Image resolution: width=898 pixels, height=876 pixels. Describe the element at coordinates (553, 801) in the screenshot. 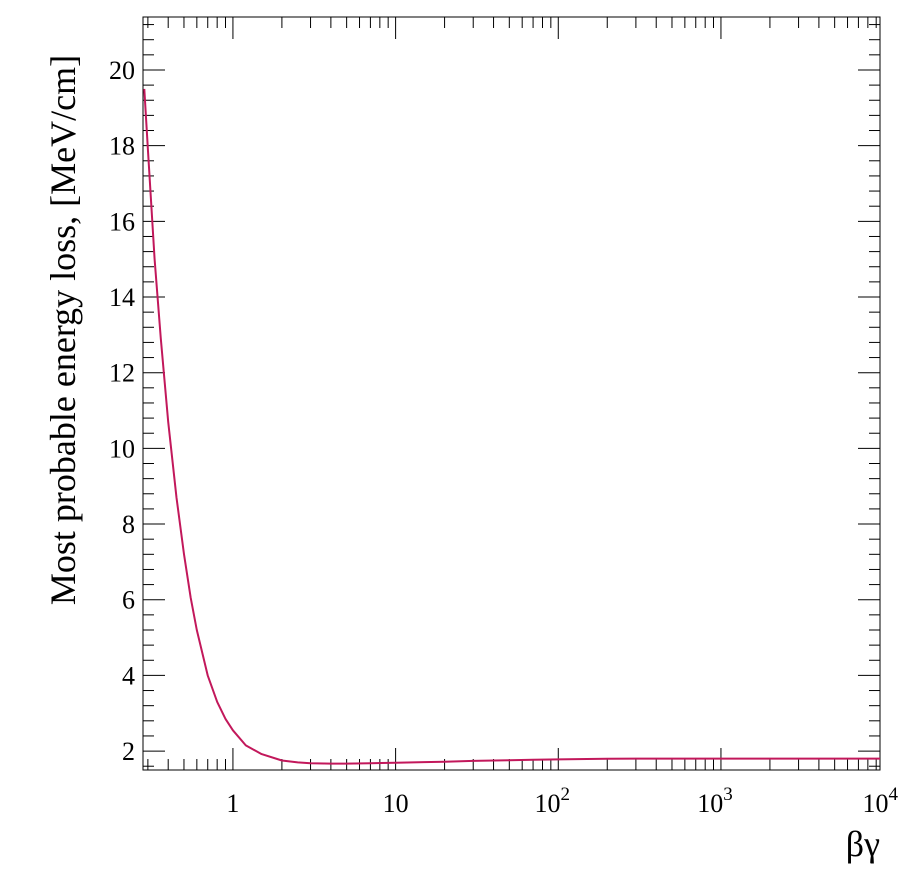

I see `x-tick-label: 10²` at that location.